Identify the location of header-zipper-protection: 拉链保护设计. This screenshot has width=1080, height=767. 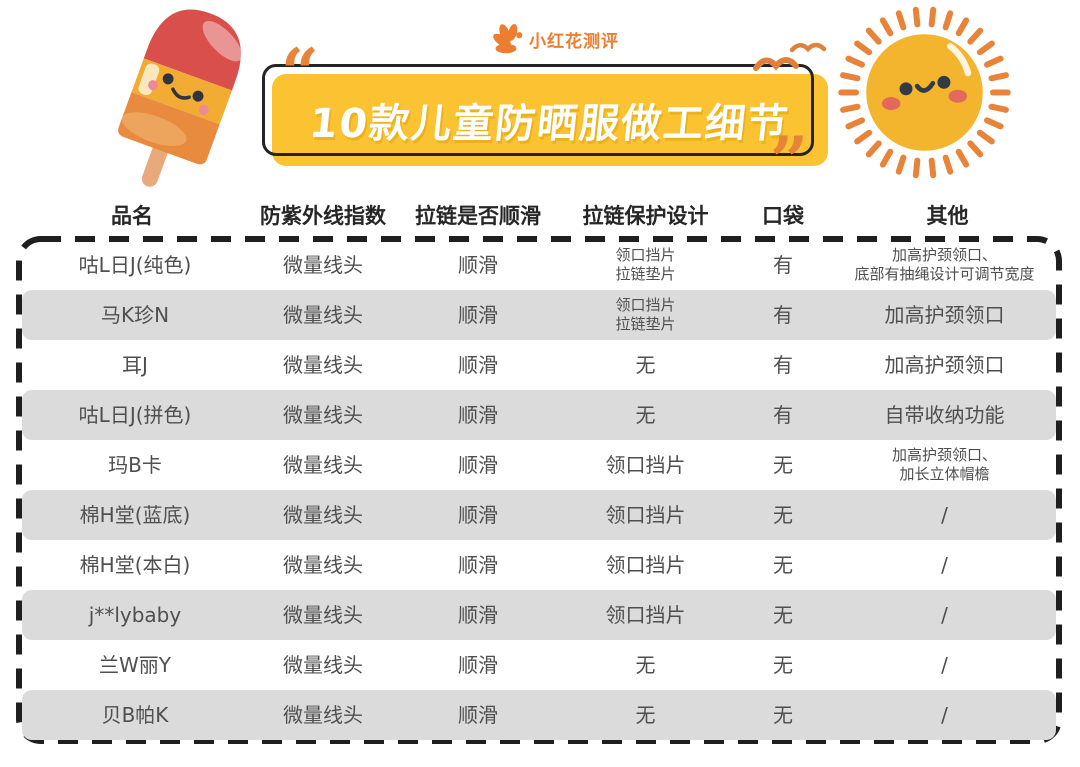
(645, 216).